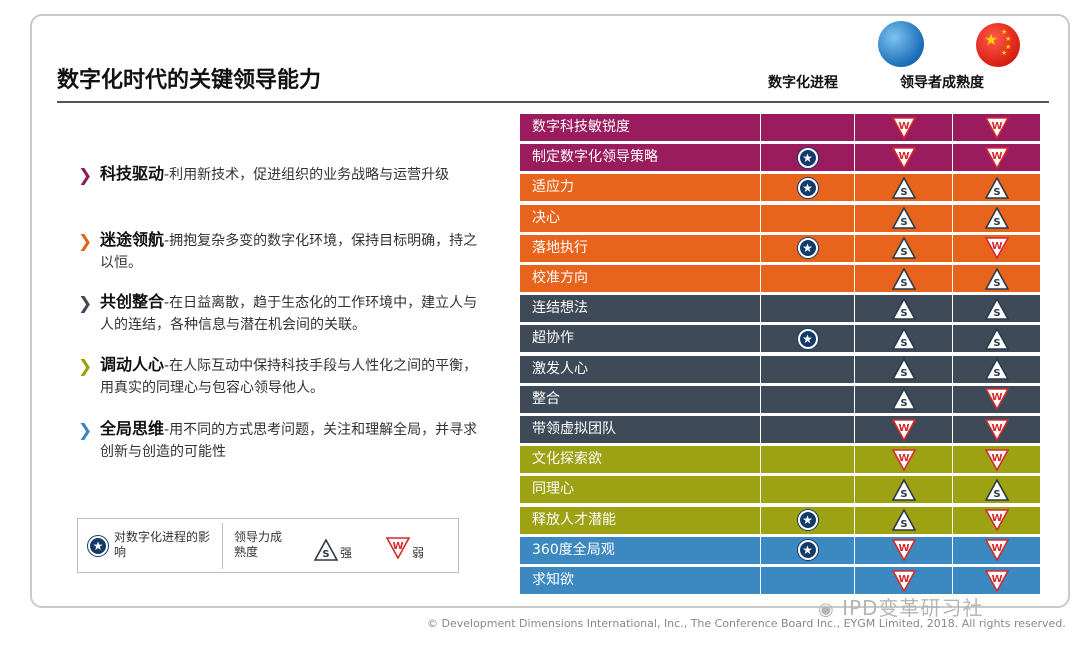 The height and width of the screenshot is (657, 1080). What do you see at coordinates (780, 218) in the screenshot?
I see `grid-row: 决心 S S` at bounding box center [780, 218].